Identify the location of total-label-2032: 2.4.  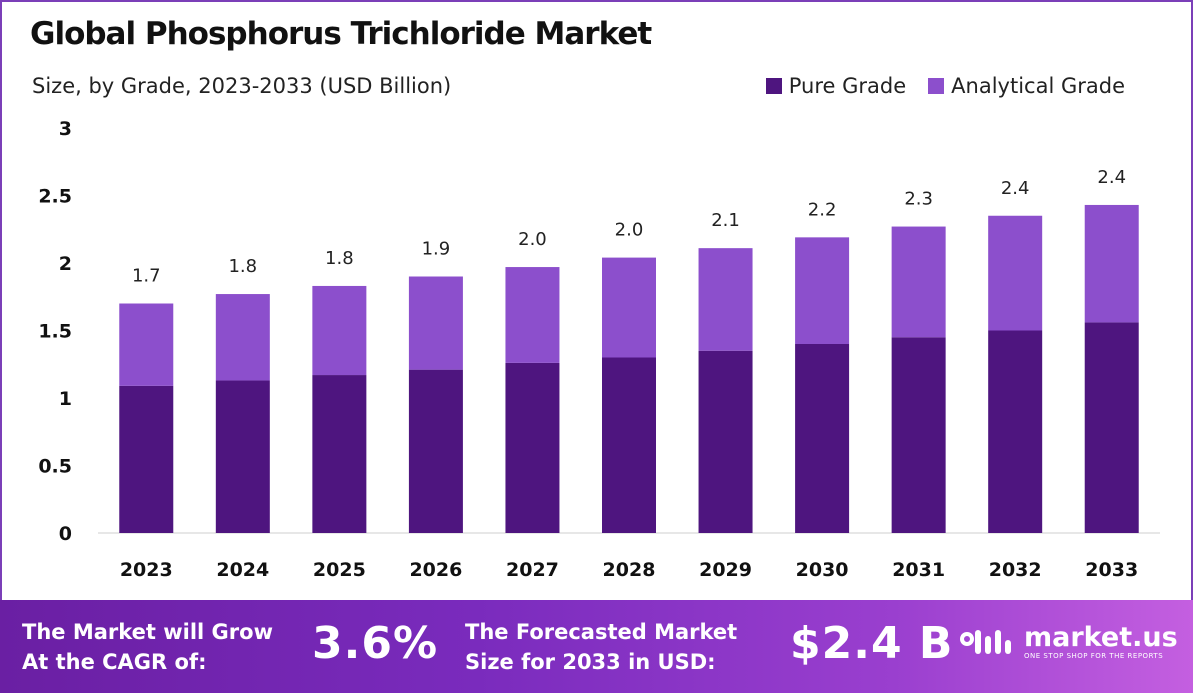
(1015, 188).